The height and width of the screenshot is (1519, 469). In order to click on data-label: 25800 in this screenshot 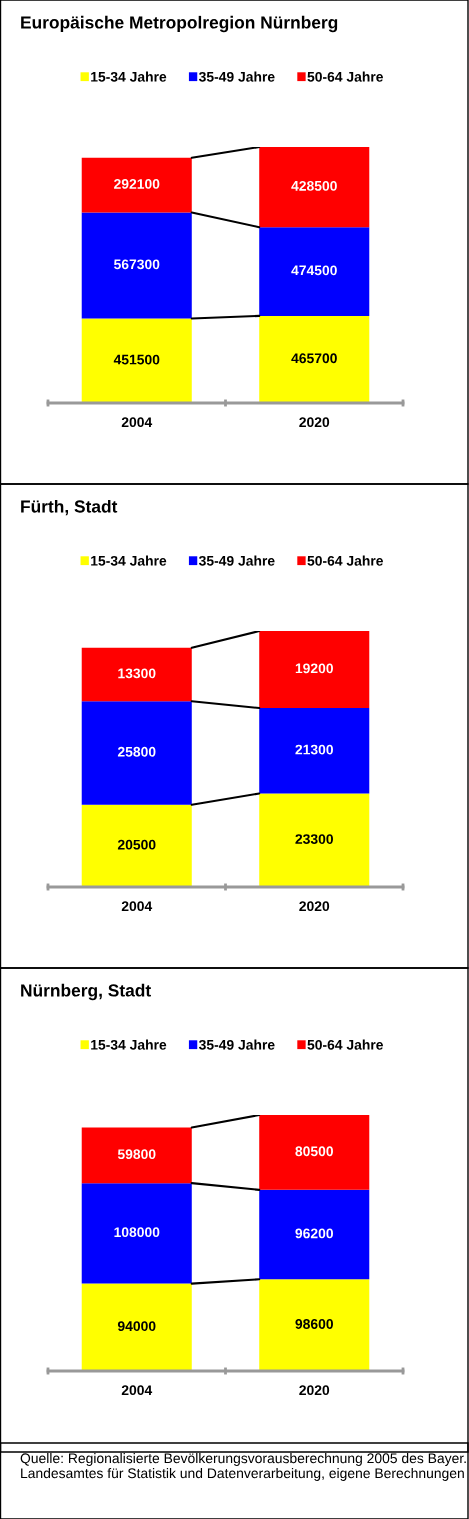, I will do `click(136, 751)`.